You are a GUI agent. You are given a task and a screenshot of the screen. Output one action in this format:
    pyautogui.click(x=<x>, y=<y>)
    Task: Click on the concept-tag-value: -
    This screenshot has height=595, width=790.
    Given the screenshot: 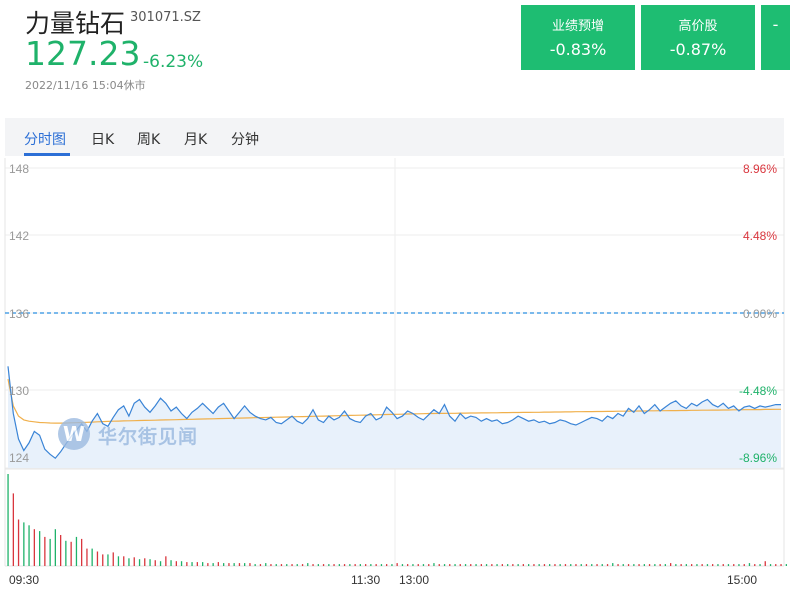 What is the action you would take?
    pyautogui.click(x=775, y=24)
    